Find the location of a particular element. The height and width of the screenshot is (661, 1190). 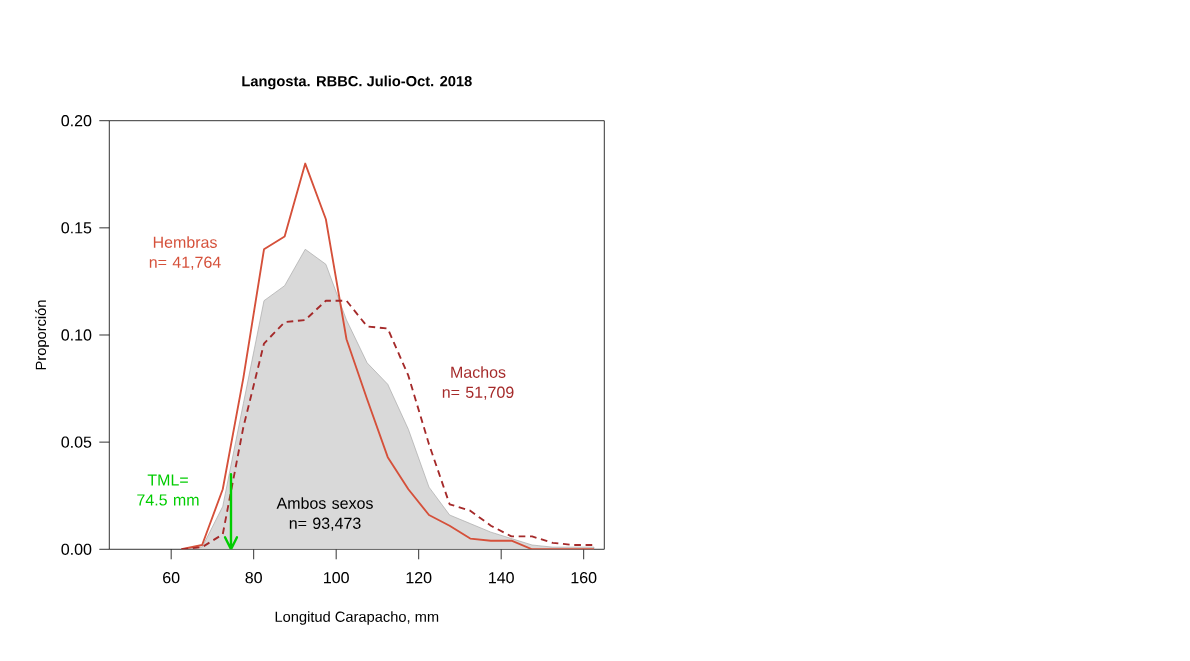

text: Hembras n= 41,764 is located at coordinates (185, 253).